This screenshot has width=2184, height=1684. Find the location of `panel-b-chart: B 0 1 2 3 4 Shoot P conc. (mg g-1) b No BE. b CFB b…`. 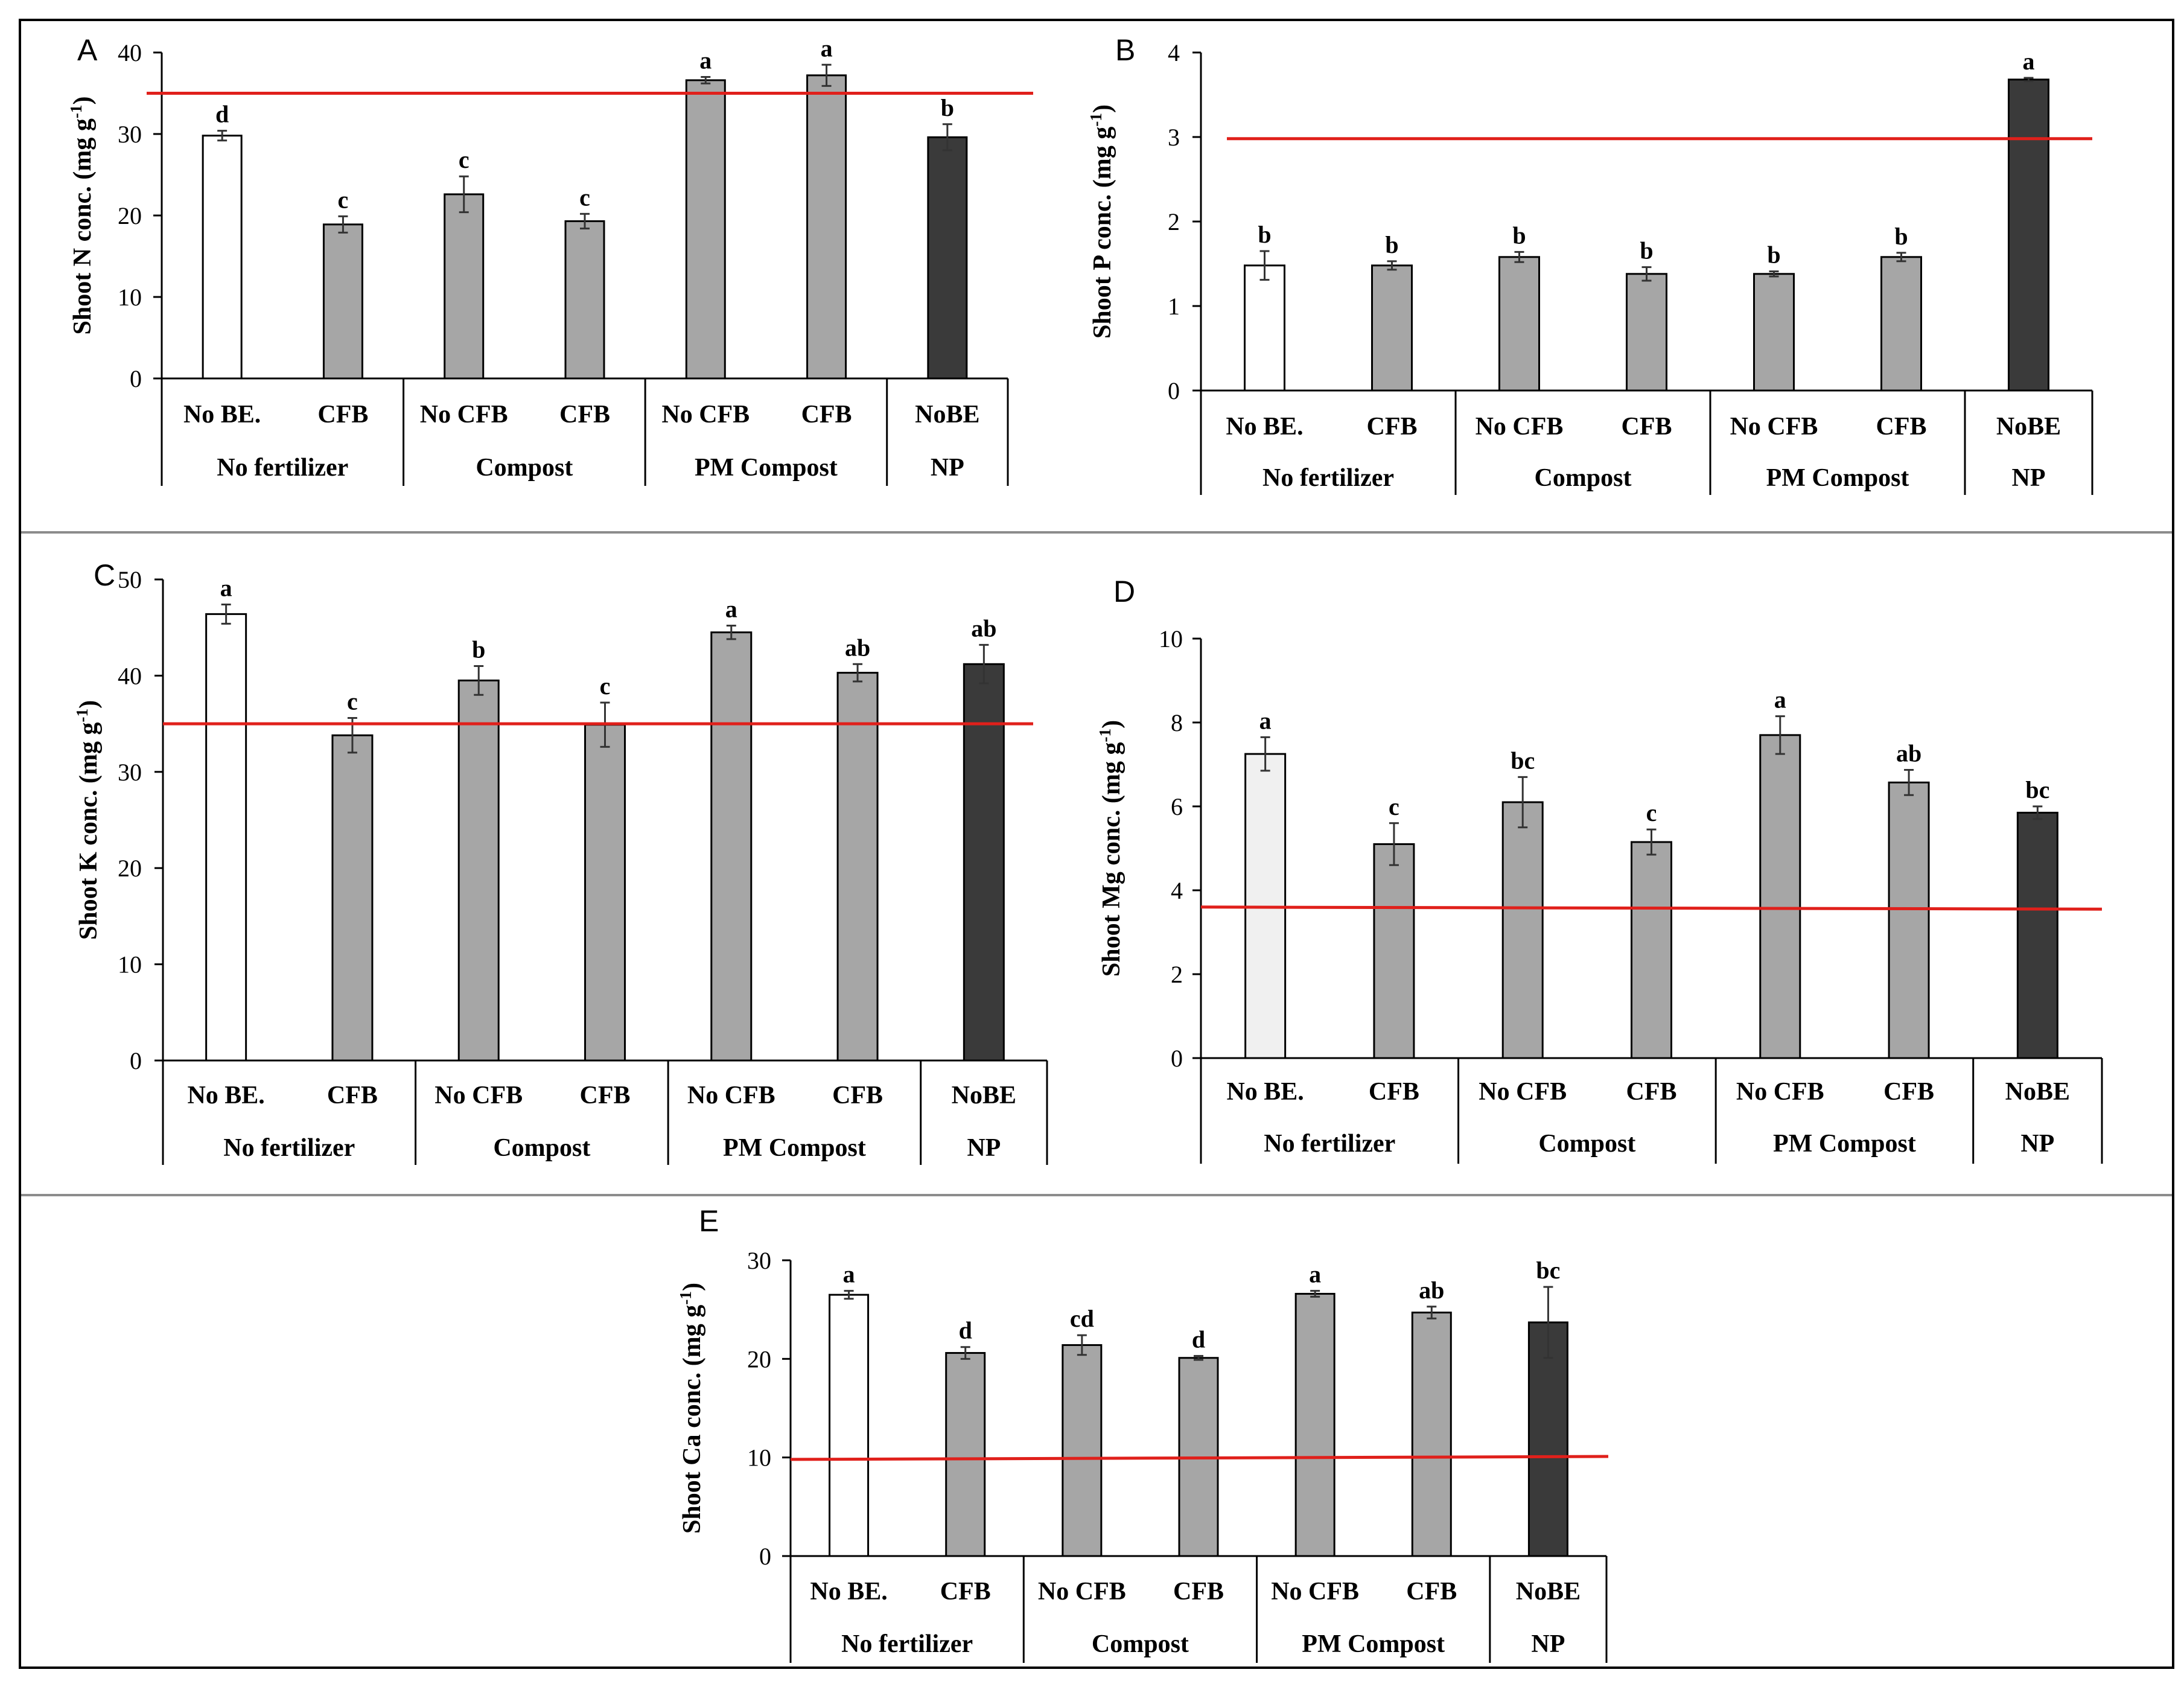

panel-b-chart: B 0 1 2 3 4 Shoot P conc. (mg g-1) b No BE. b CFB b… is located at coordinates (1590, 264).